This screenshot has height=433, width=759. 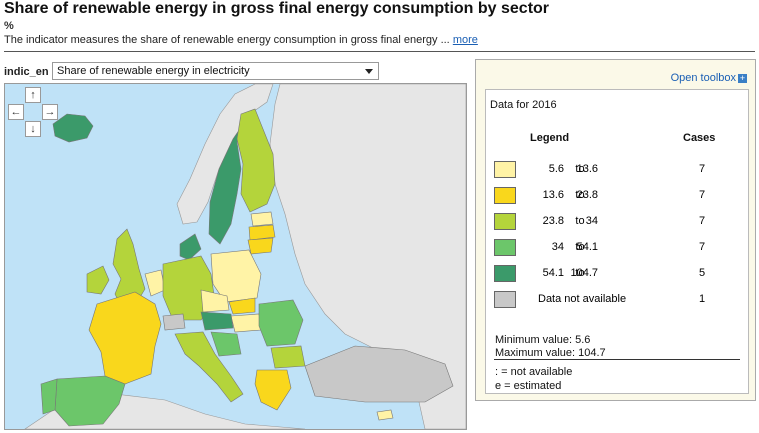 What do you see at coordinates (256, 160) in the screenshot?
I see `finland` at bounding box center [256, 160].